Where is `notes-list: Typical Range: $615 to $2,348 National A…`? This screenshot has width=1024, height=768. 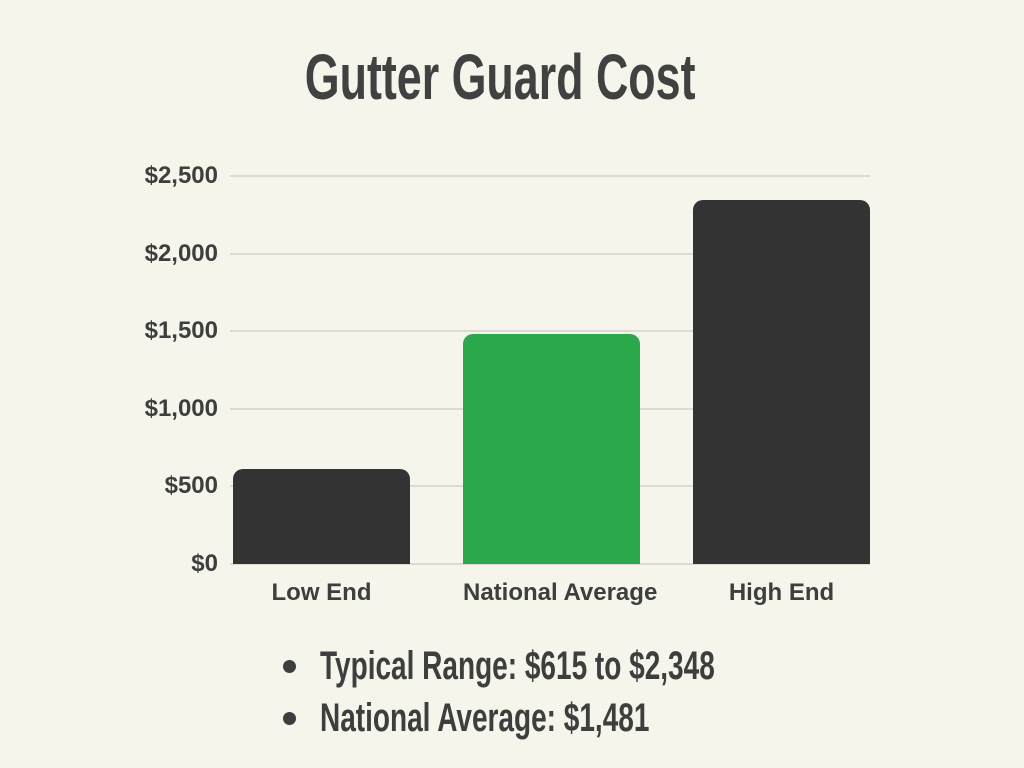 notes-list: Typical Range: $615 to $2,348 National A… is located at coordinates (583, 692).